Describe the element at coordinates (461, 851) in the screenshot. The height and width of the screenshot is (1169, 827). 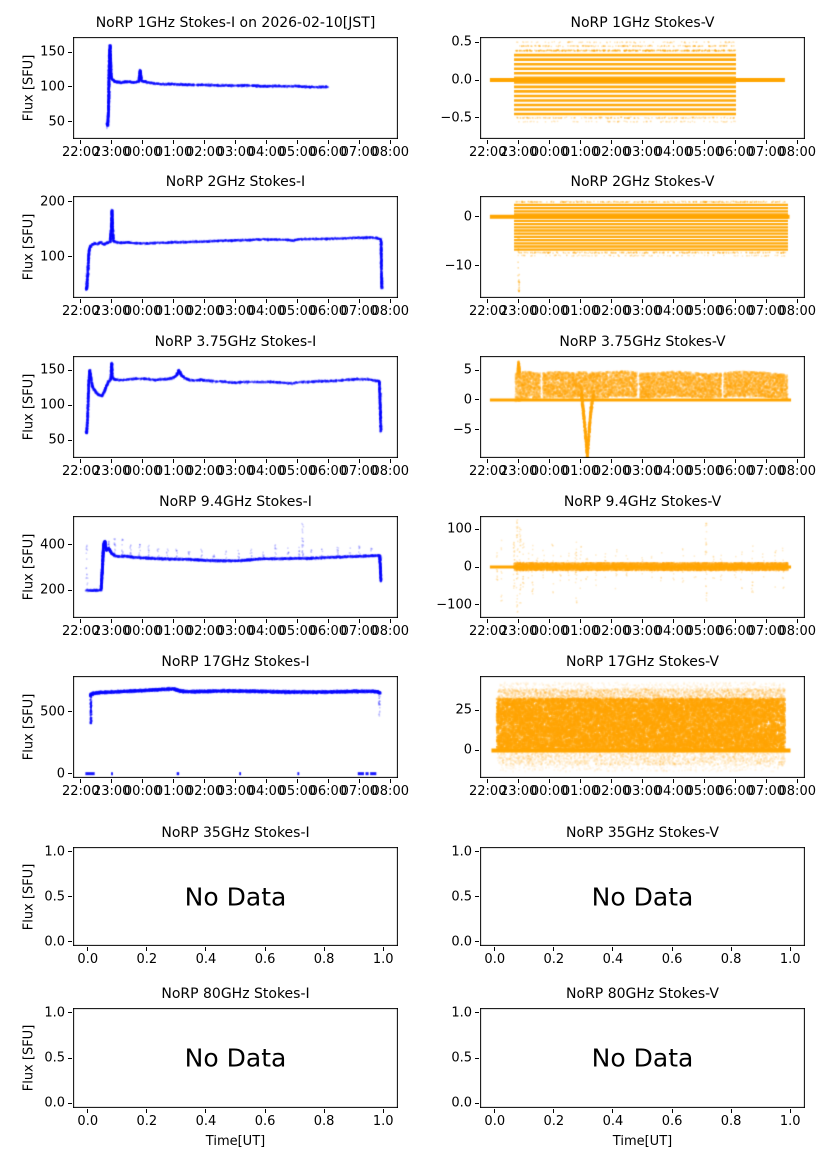
I see `y-tick-label-norp-35ghz-stokes-v-2: 1.0` at that location.